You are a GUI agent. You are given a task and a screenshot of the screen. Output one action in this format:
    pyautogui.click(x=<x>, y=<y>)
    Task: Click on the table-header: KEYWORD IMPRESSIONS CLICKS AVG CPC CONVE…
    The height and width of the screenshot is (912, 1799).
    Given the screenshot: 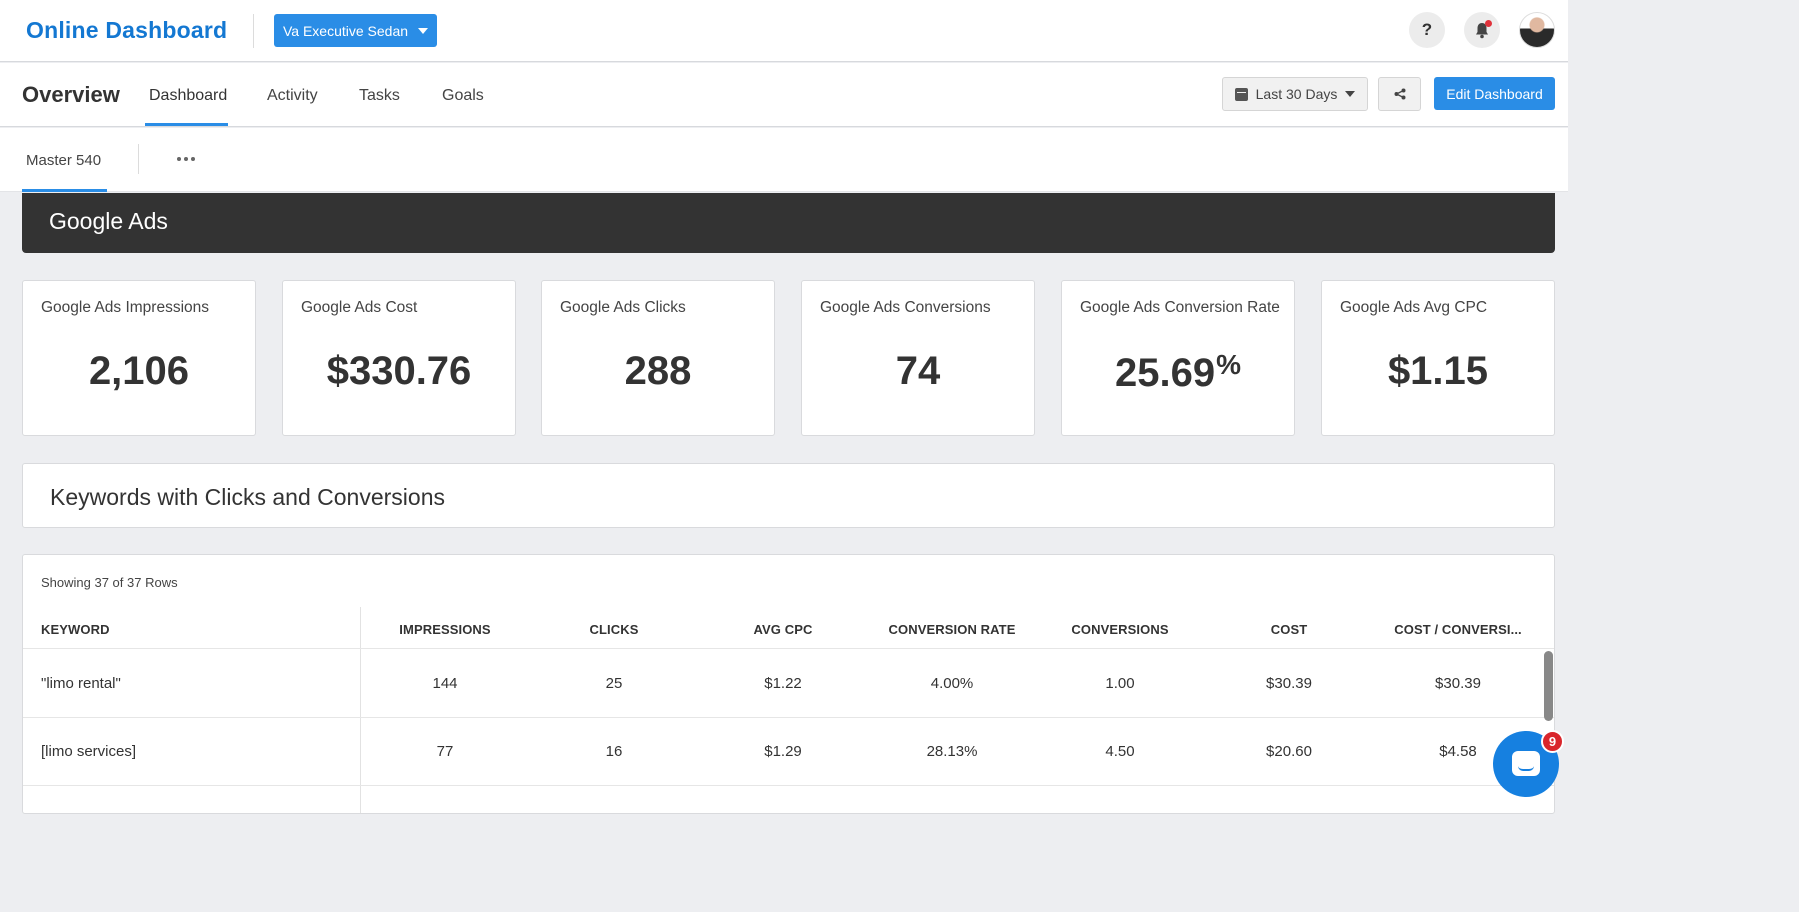 What is the action you would take?
    pyautogui.click(x=788, y=630)
    